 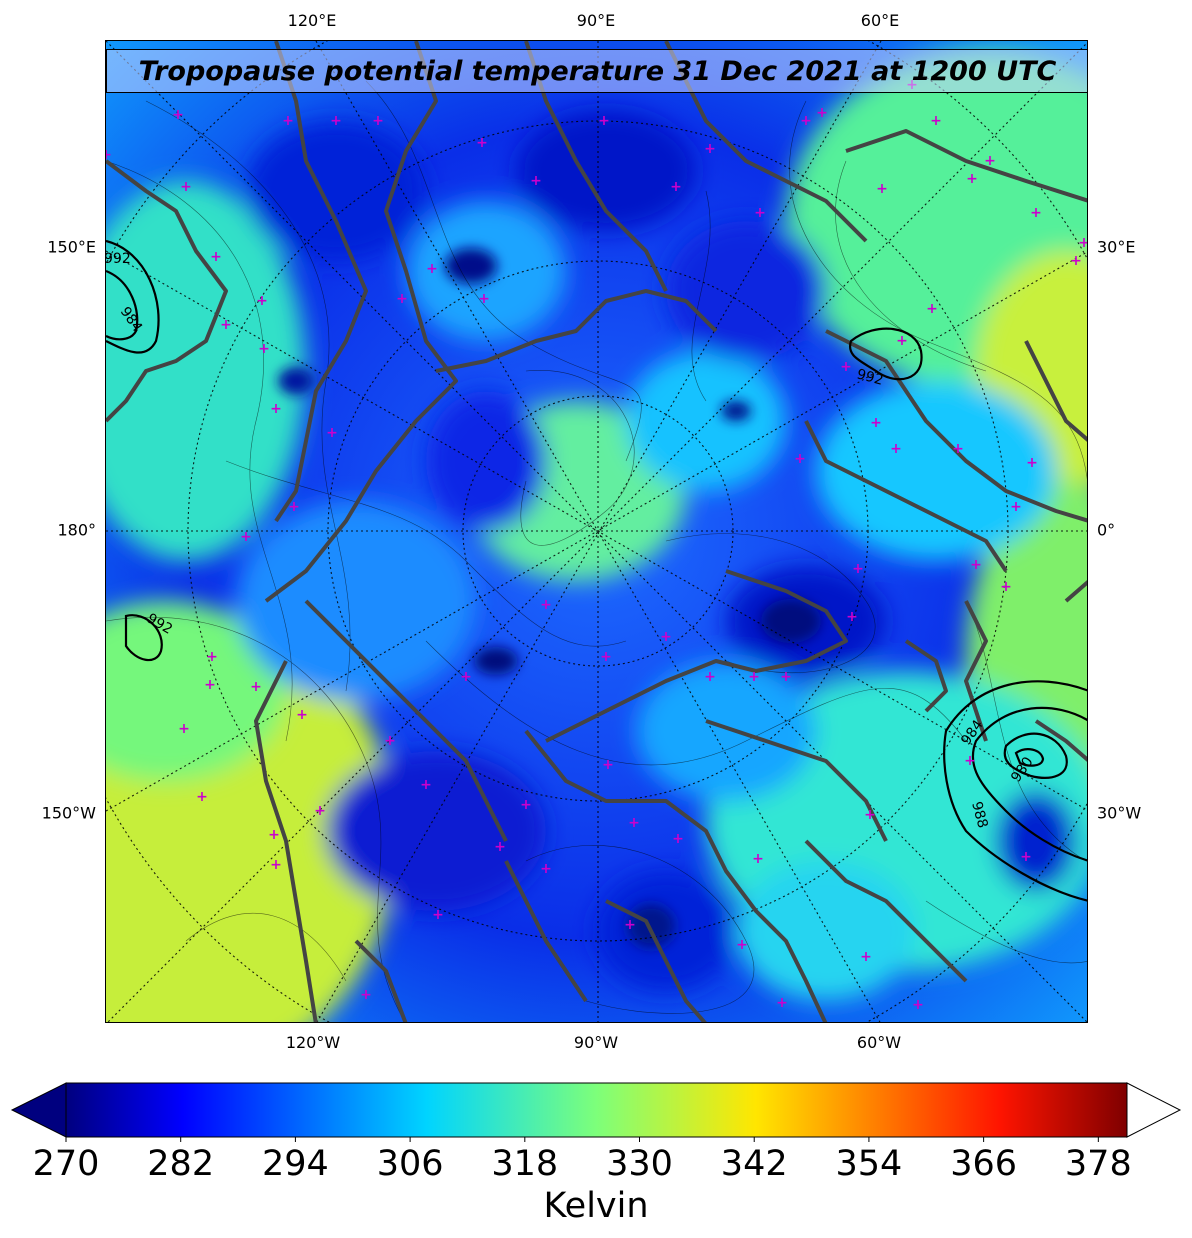 What do you see at coordinates (38, 1110) in the screenshot?
I see `colorbar-min-extend` at bounding box center [38, 1110].